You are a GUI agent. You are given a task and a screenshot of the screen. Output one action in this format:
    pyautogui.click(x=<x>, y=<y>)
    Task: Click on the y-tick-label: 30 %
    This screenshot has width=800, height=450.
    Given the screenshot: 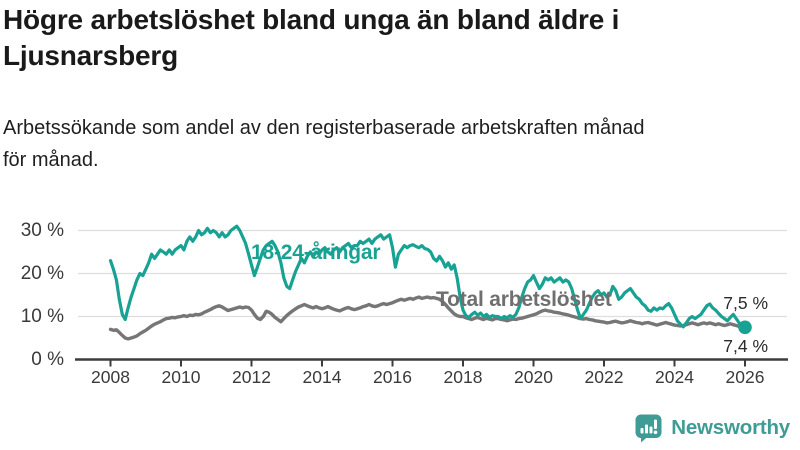 What is the action you would take?
    pyautogui.click(x=42, y=230)
    